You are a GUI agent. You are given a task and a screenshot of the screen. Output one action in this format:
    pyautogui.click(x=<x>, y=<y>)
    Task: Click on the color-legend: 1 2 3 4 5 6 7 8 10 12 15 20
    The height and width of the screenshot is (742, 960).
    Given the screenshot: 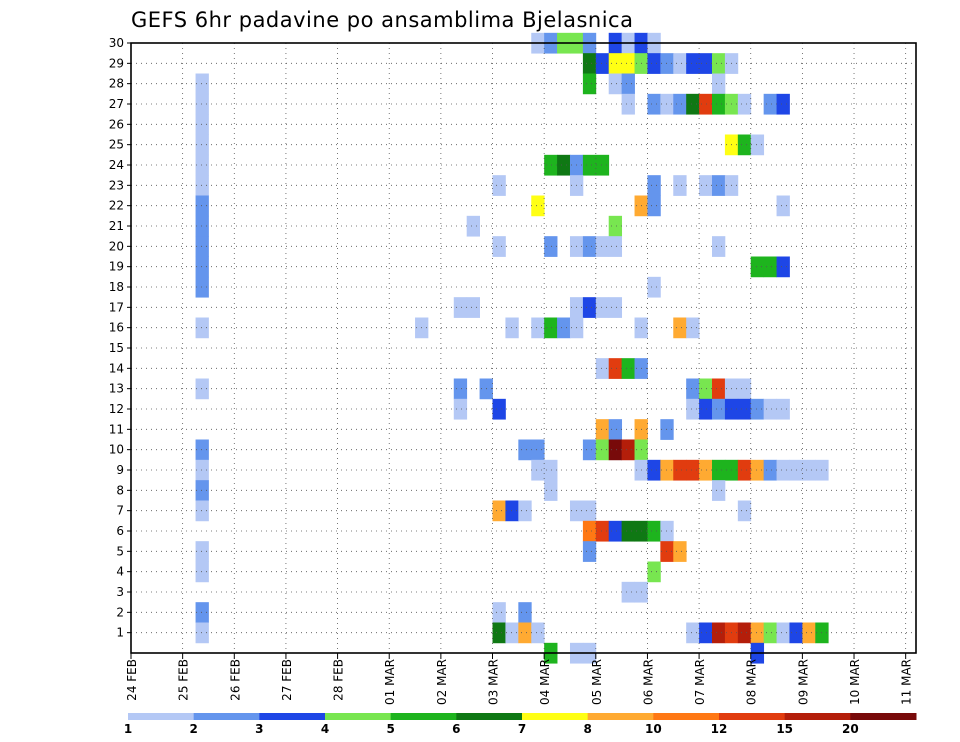 What is the action you would take?
    pyautogui.click(x=520, y=724)
    